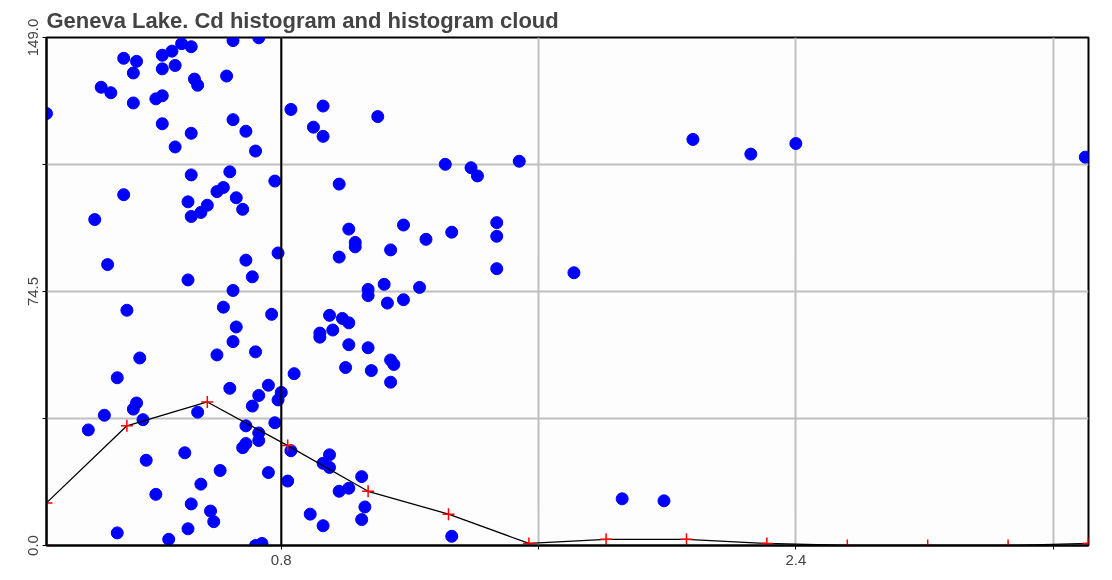 Image resolution: width=1112 pixels, height=580 pixels. I want to click on x-tick-label: 0.8, so click(281, 559).